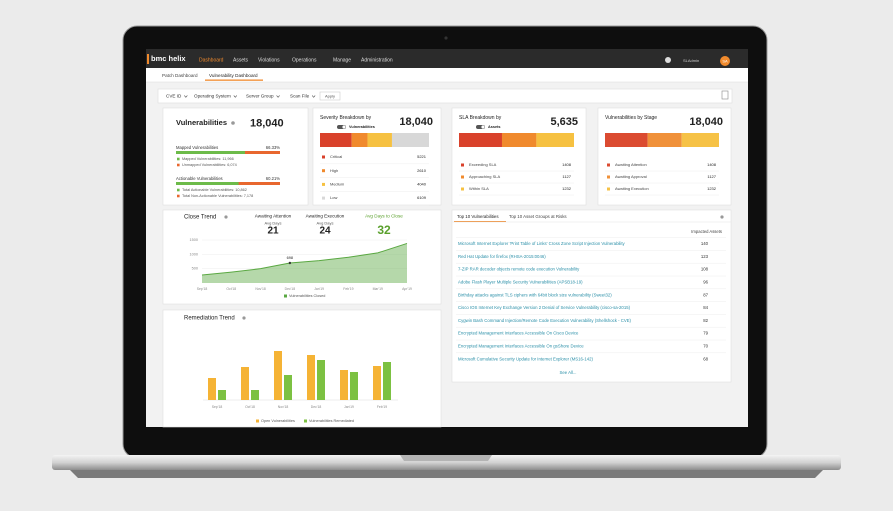 The image size is (893, 511). I want to click on dropdown-chevron, so click(278, 96).